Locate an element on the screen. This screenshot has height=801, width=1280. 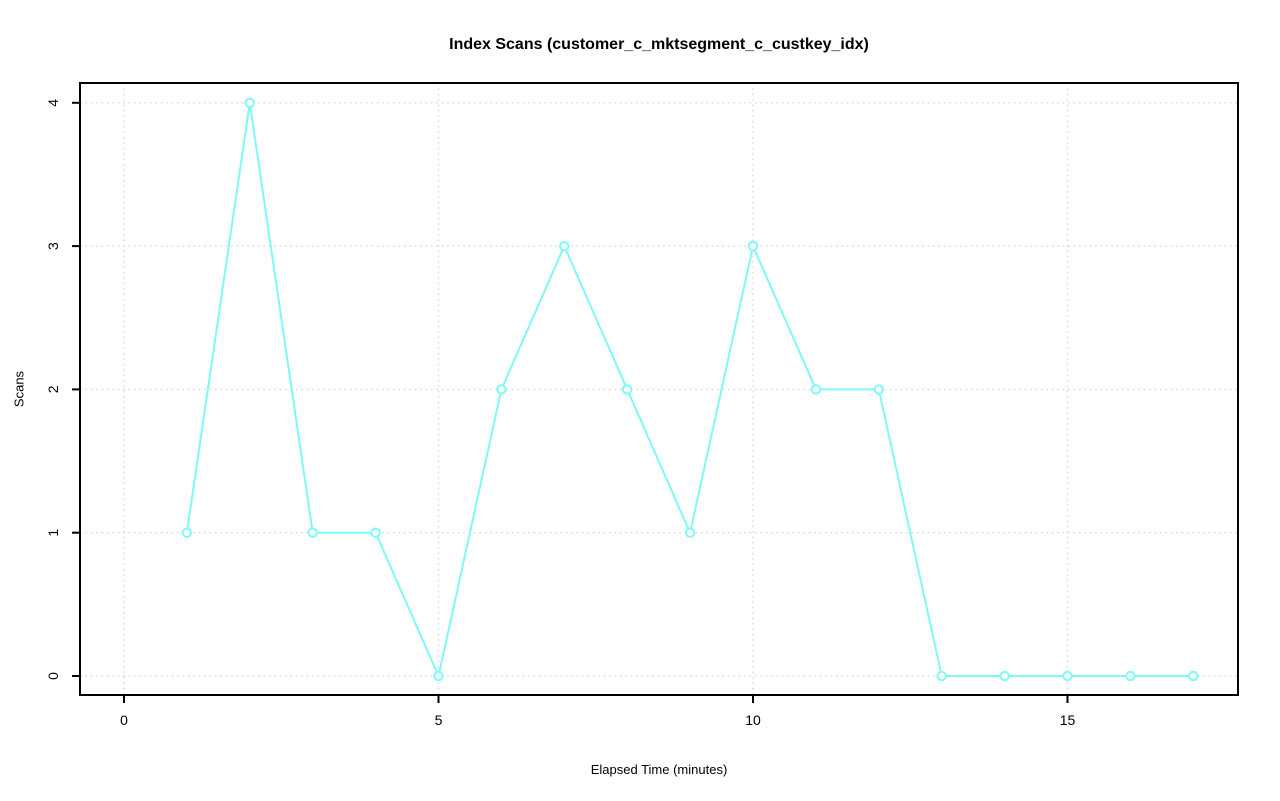
y-tick-label: 2 is located at coordinates (53, 389).